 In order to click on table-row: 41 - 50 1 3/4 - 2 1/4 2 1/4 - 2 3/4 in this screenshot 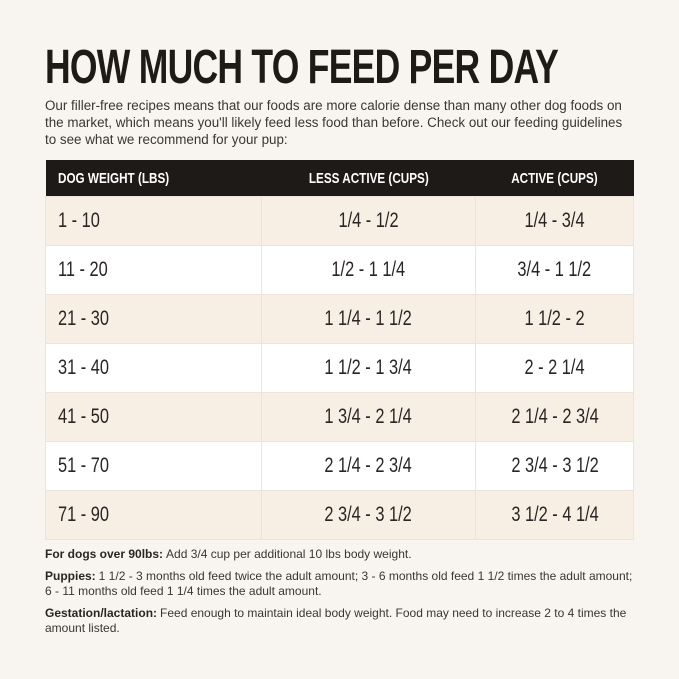, I will do `click(339, 417)`.